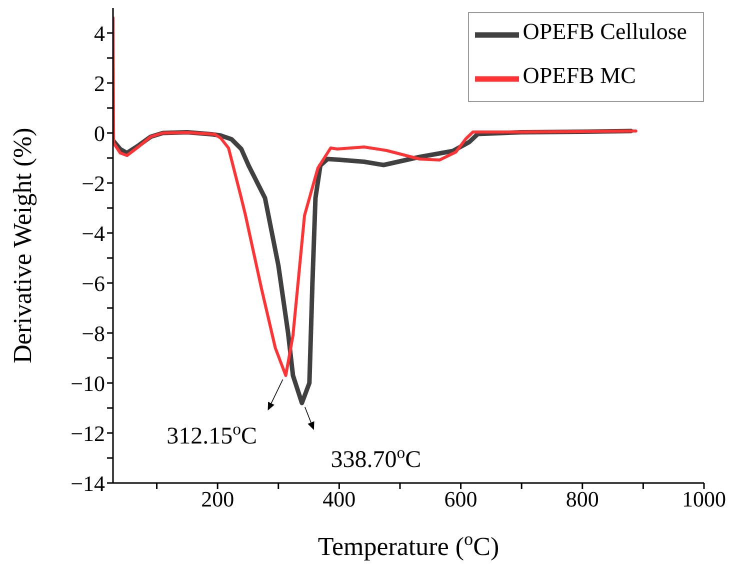  What do you see at coordinates (87, 433) in the screenshot?
I see `y-tick-label: −12` at bounding box center [87, 433].